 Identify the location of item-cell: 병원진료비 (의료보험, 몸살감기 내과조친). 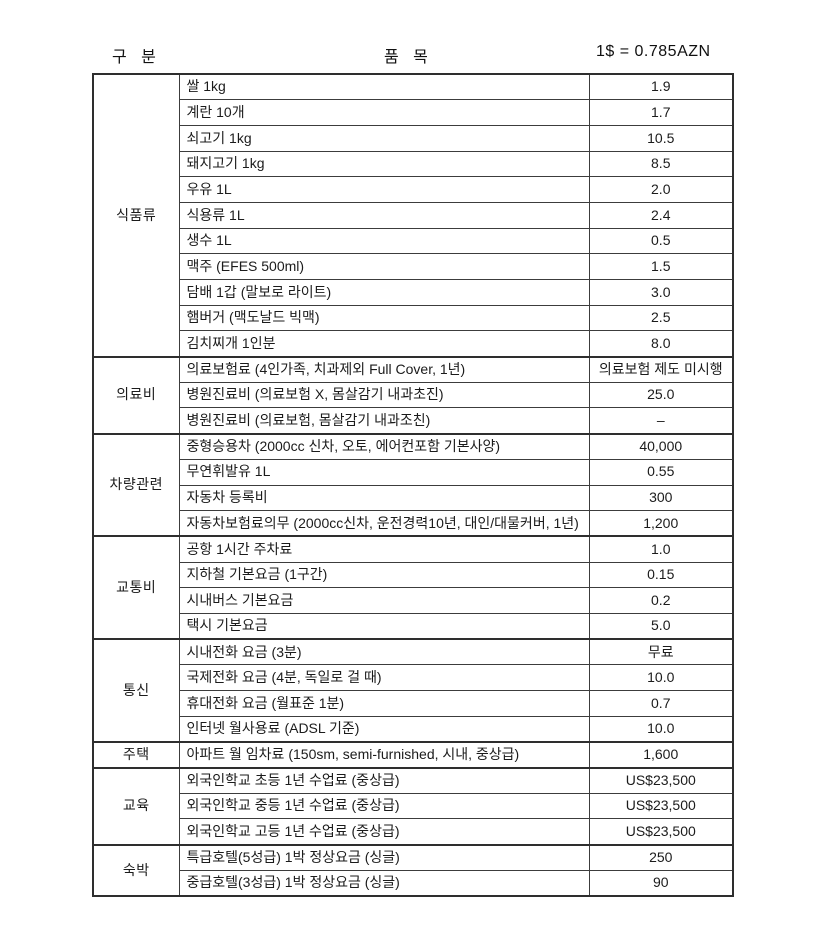
(384, 421).